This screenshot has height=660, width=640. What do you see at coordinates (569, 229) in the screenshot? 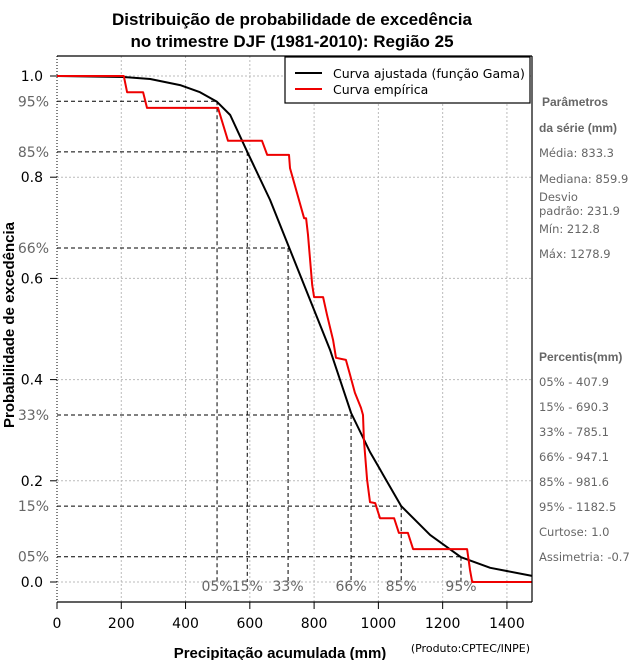
I see `stat-min: Mín: 212.8` at bounding box center [569, 229].